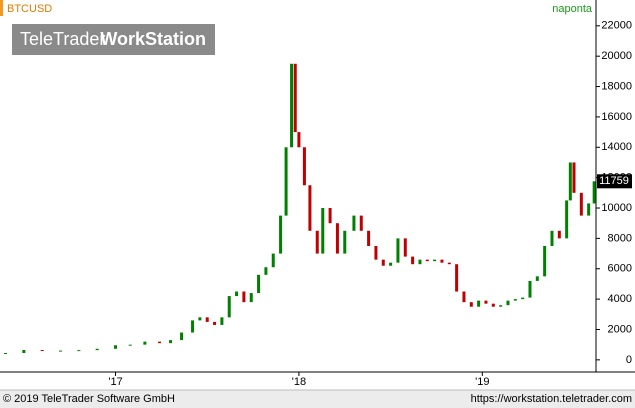 Image resolution: width=635 pixels, height=408 pixels. I want to click on y-tick-label: 2000, so click(620, 329).